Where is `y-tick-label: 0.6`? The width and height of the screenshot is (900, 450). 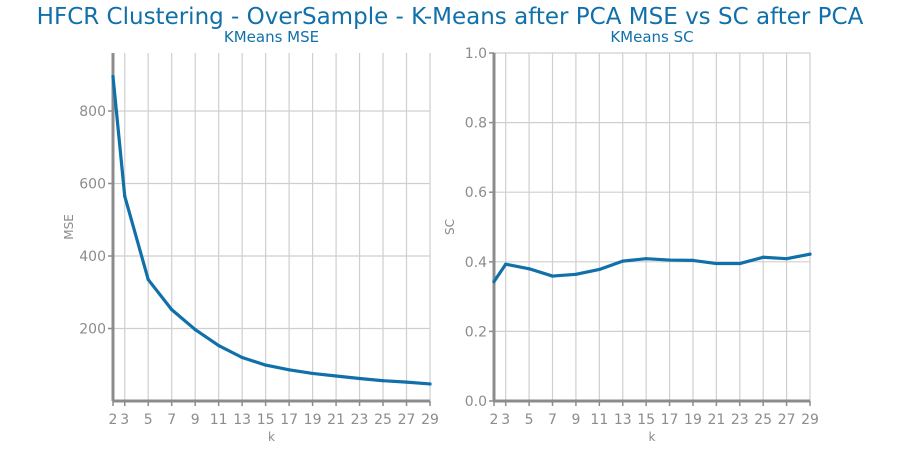
y-tick-label: 0.6 is located at coordinates (476, 193).